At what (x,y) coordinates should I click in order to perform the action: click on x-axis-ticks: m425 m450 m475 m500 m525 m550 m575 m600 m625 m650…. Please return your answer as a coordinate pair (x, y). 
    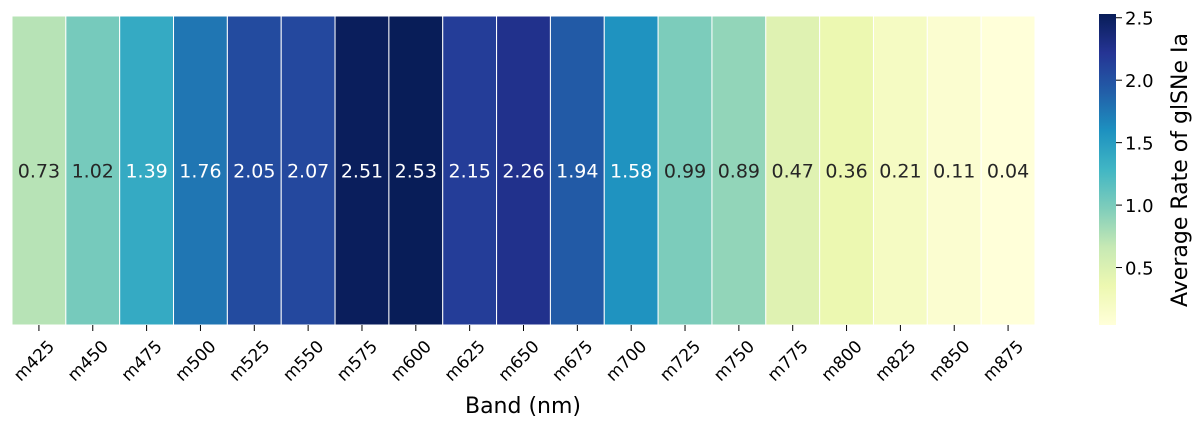
    Looking at the image, I should click on (519, 355).